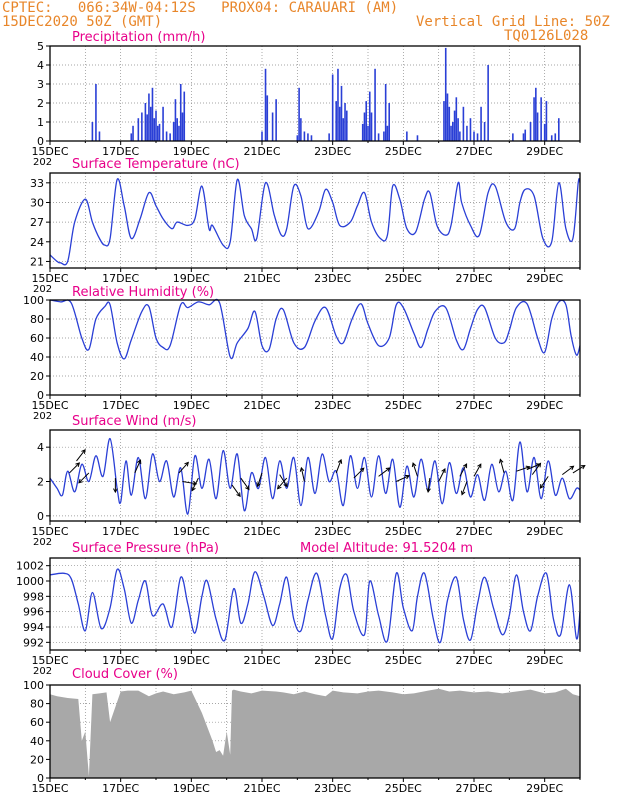  What do you see at coordinates (473, 660) in the screenshot?
I see `pres-xtick-label: 27DEC` at bounding box center [473, 660].